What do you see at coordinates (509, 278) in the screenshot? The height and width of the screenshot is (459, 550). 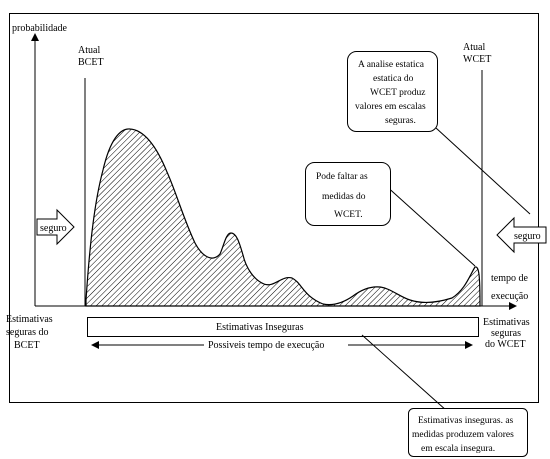 I see `x-axis-label-line1: tempo de` at bounding box center [509, 278].